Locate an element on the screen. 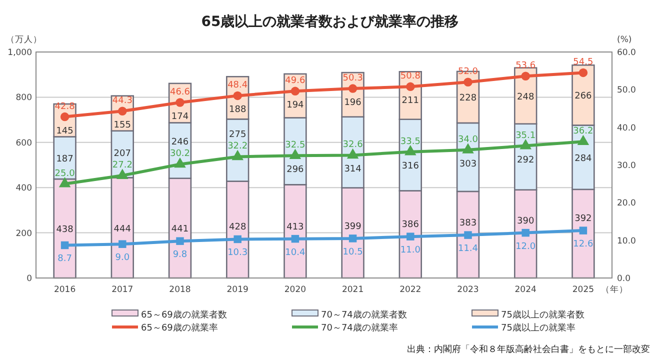  data-label: 428 is located at coordinates (237, 227).